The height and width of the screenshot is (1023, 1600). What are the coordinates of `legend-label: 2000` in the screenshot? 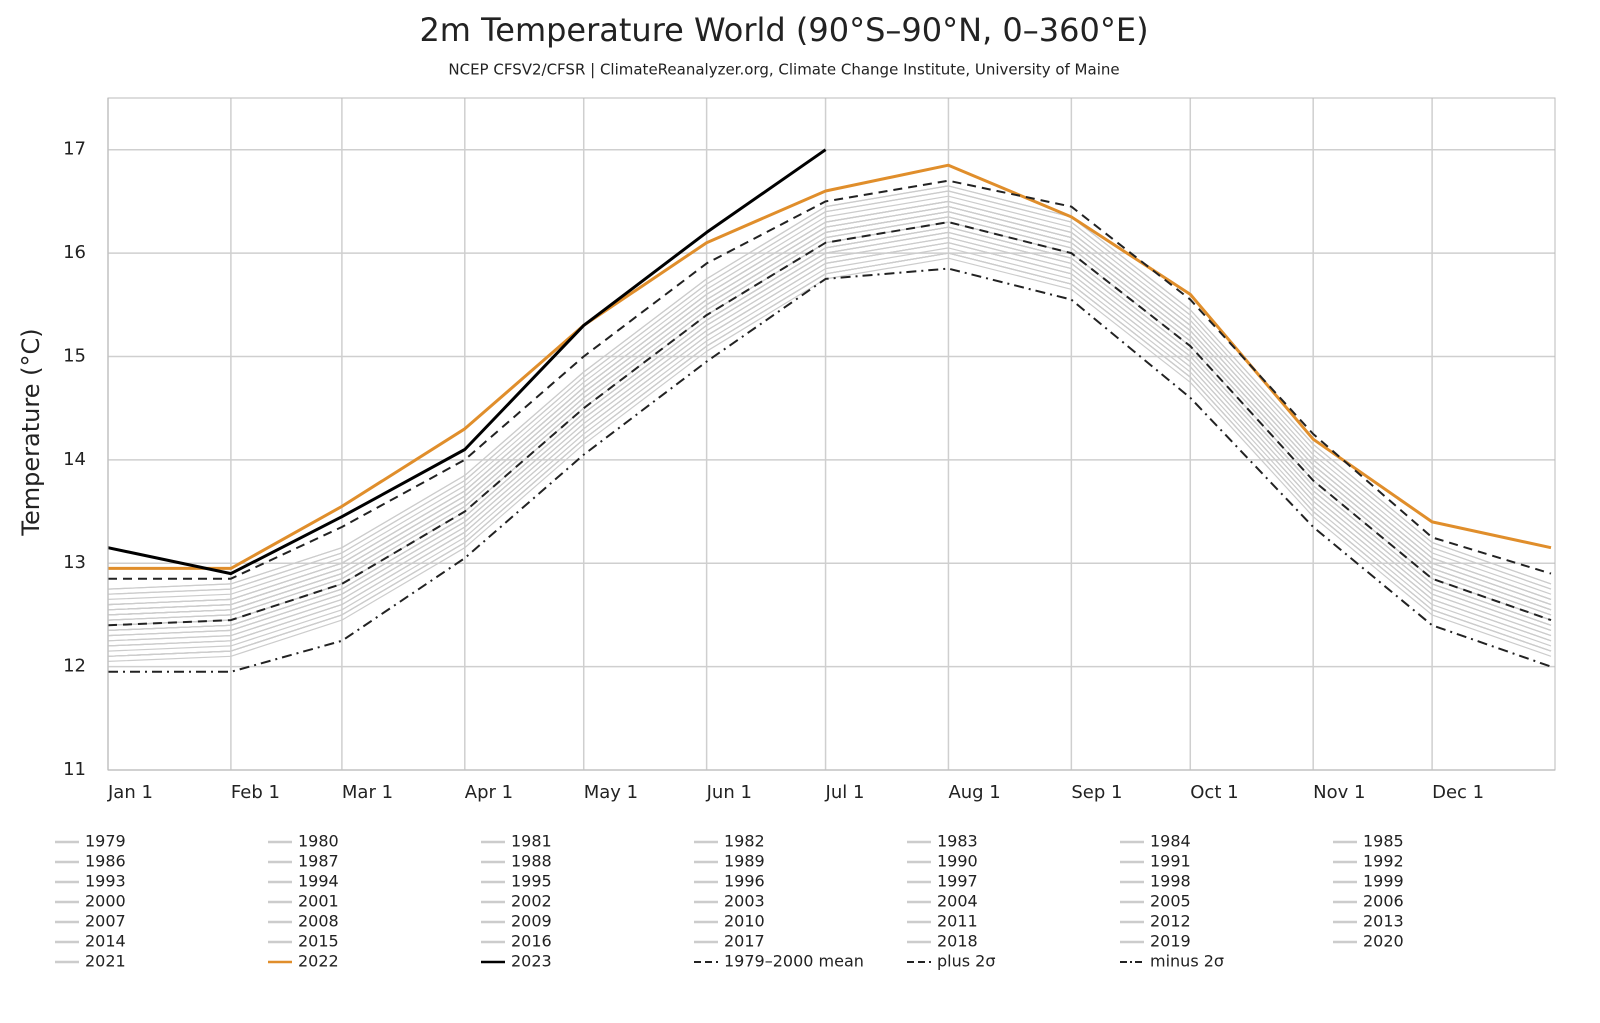 It's located at (105, 901).